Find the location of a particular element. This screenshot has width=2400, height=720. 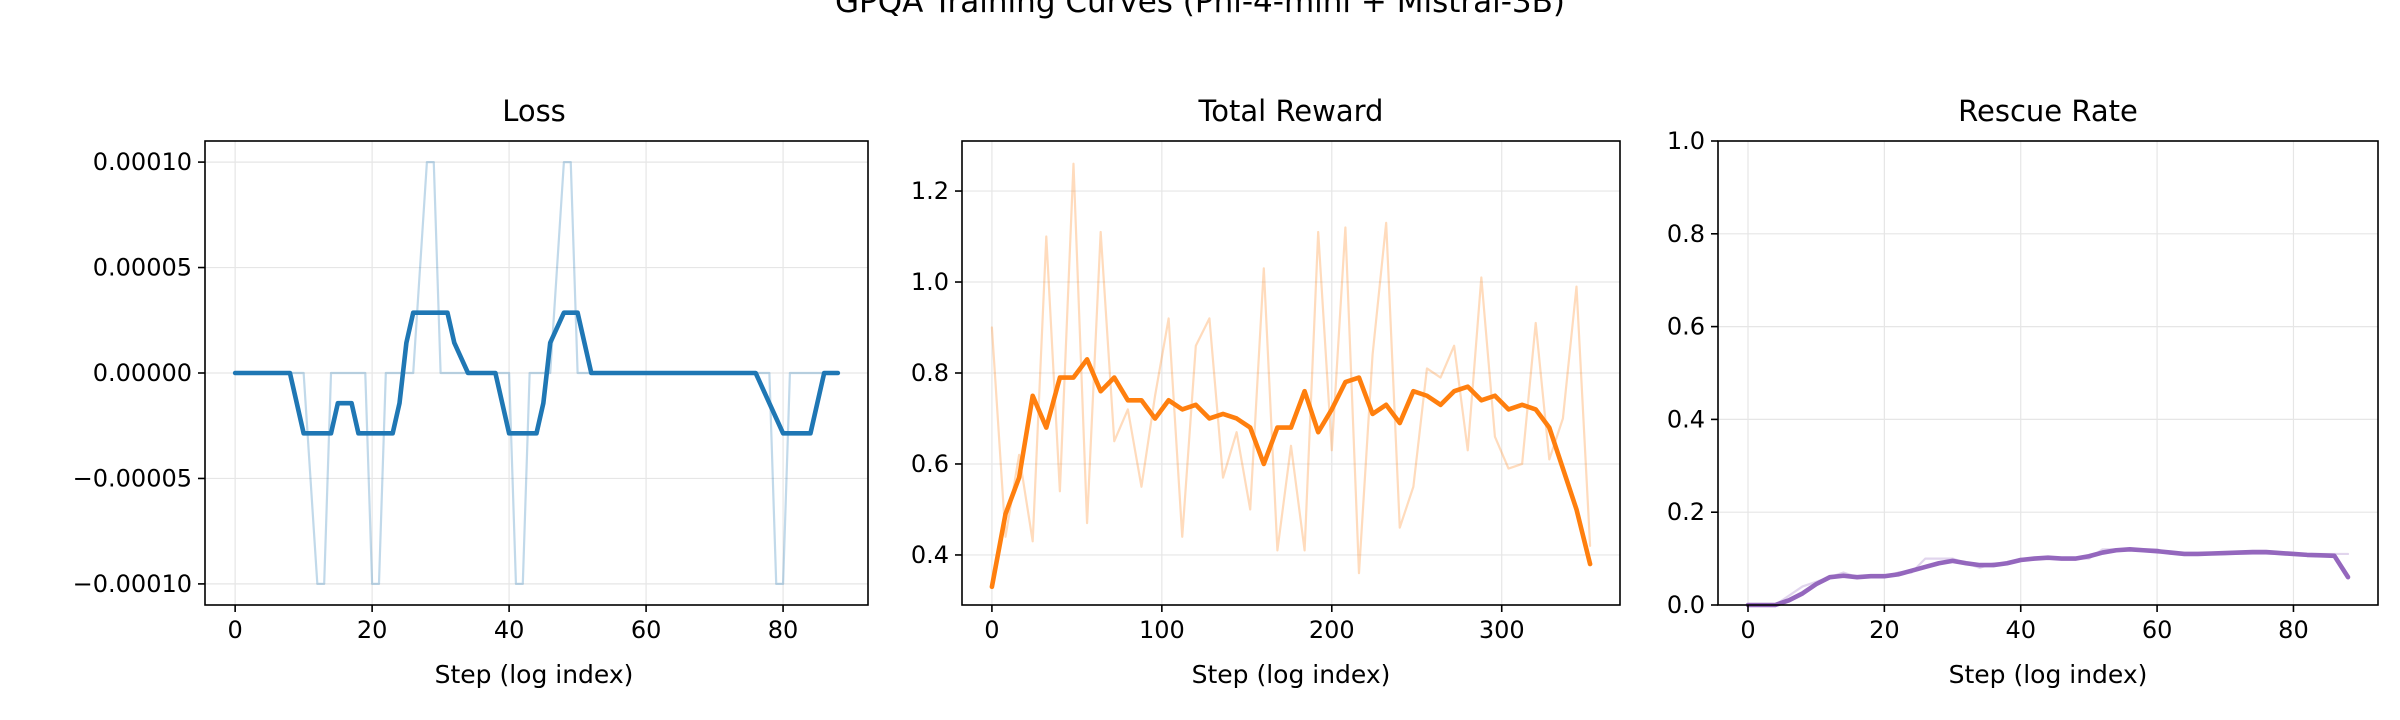

loss-x-tick-label-1: 20 is located at coordinates (372, 630).